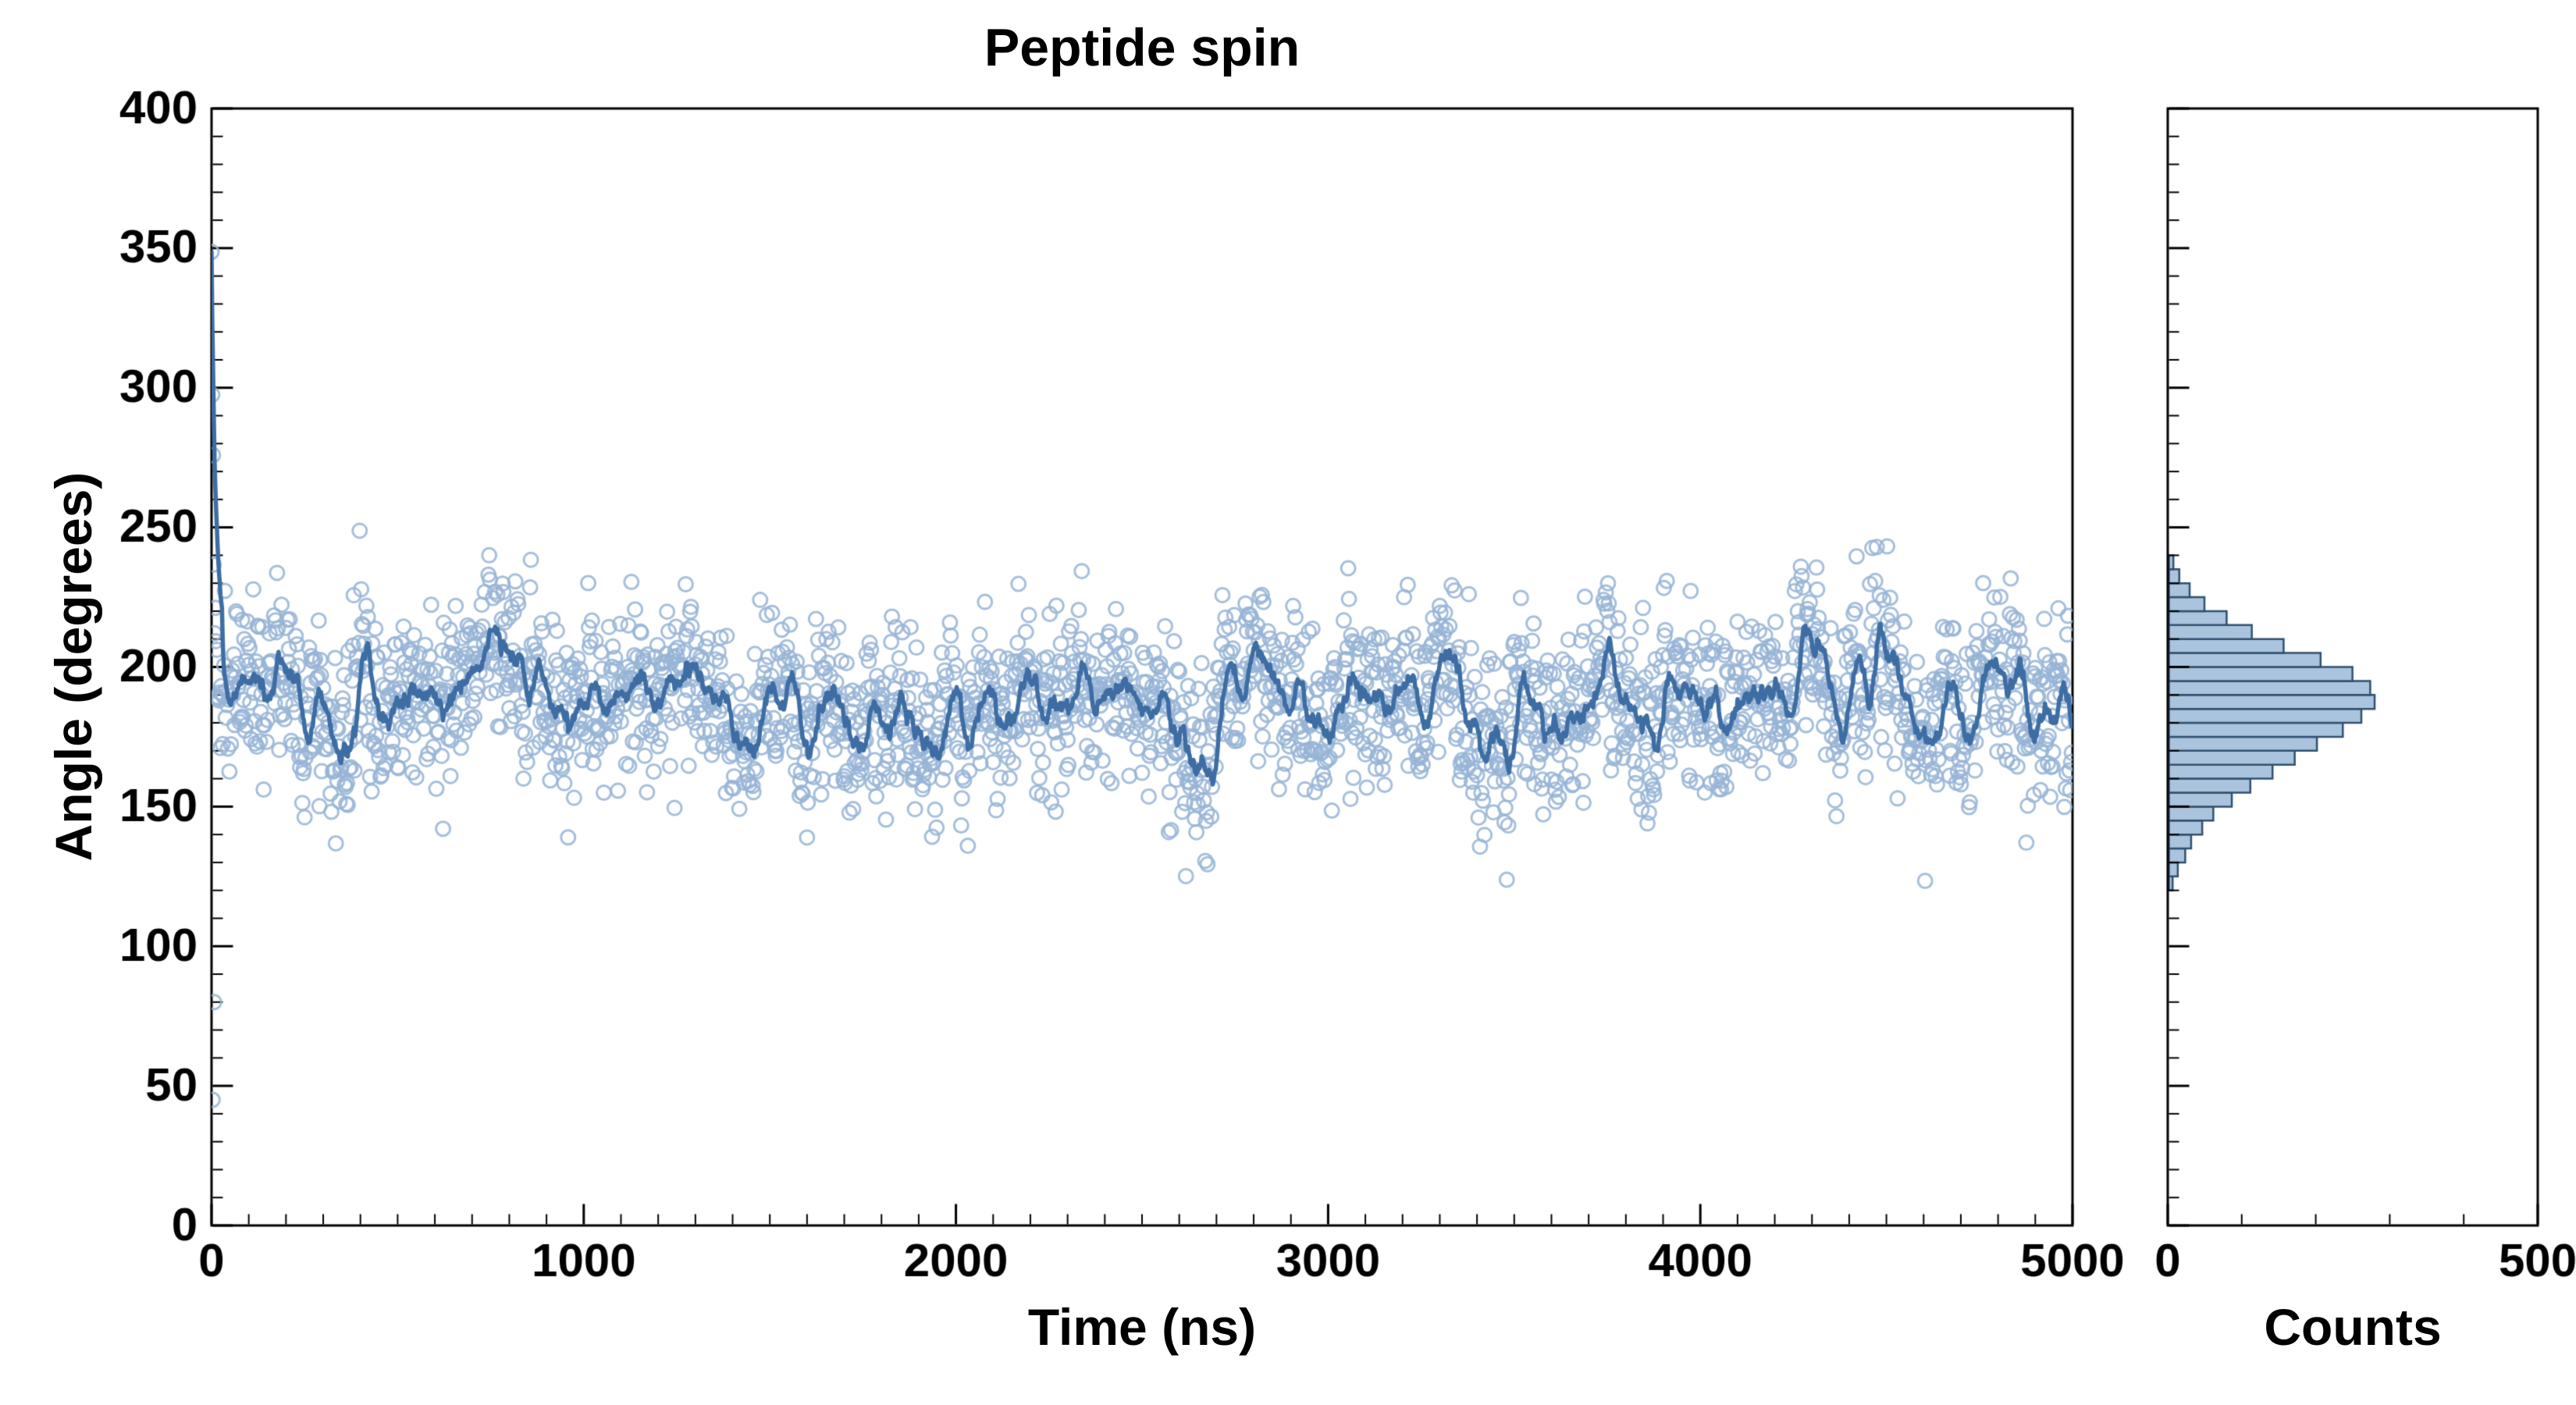 The height and width of the screenshot is (1405, 2576). What do you see at coordinates (1142, 1327) in the screenshot?
I see `x-axis-label-time: Time (ns)` at bounding box center [1142, 1327].